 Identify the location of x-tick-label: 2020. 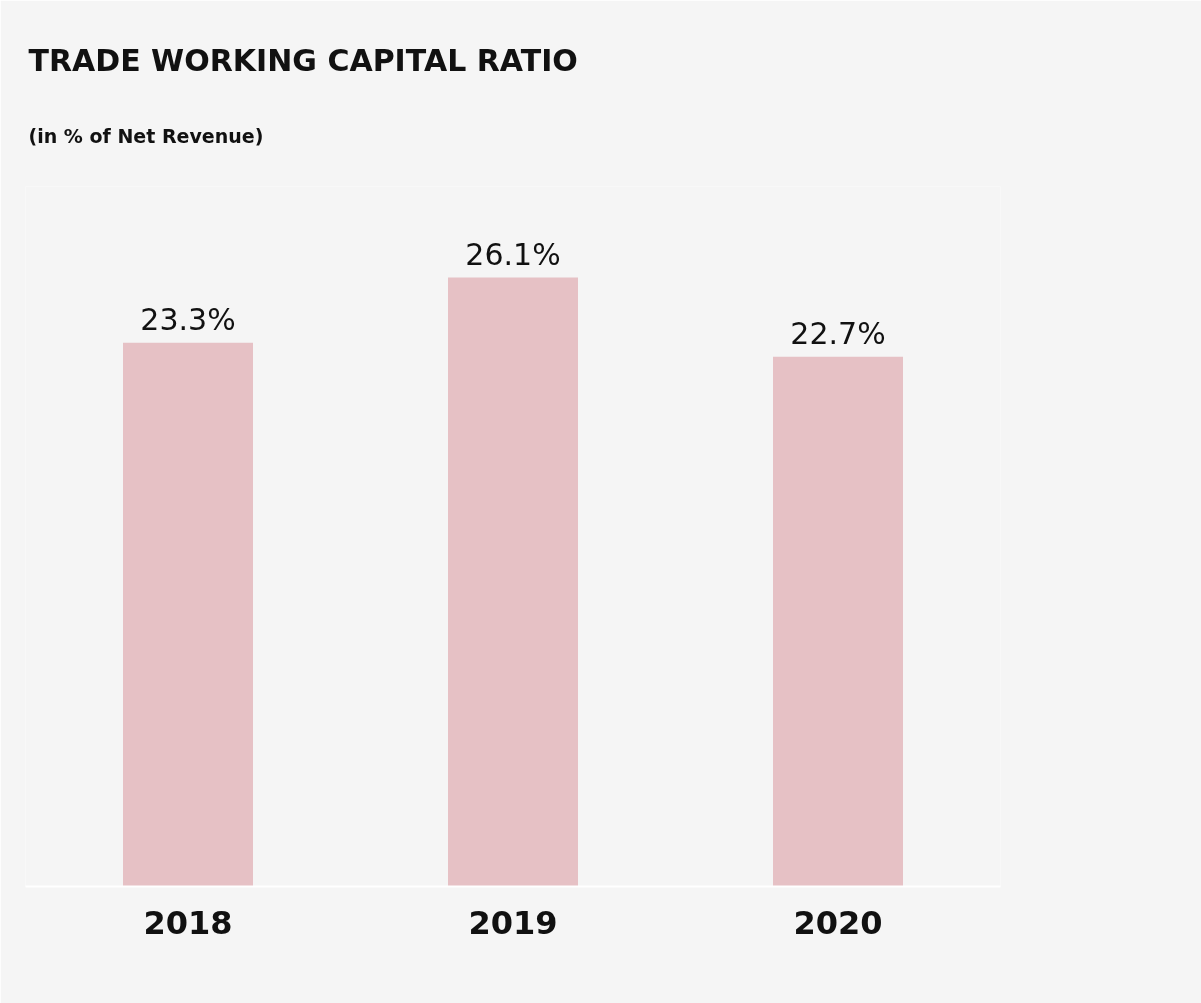
(838, 922).